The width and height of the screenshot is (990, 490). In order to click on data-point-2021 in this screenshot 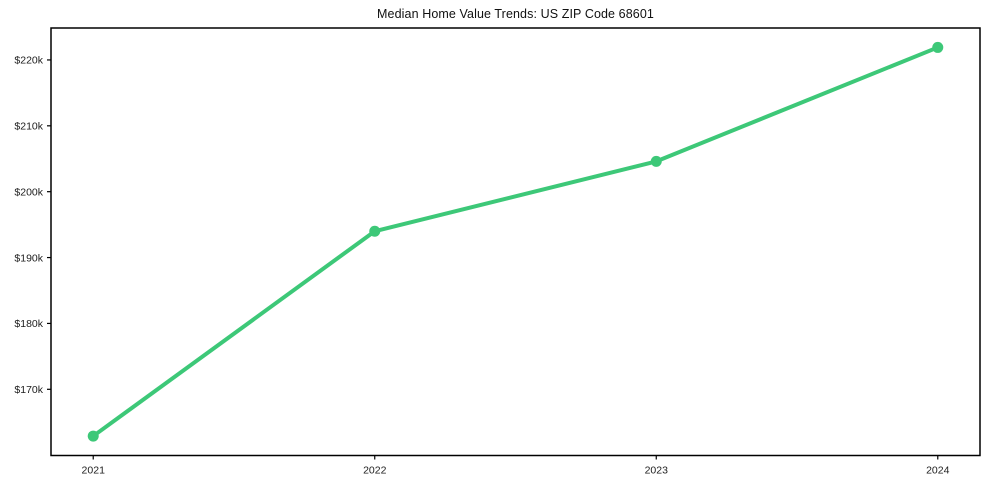, I will do `click(93, 436)`.